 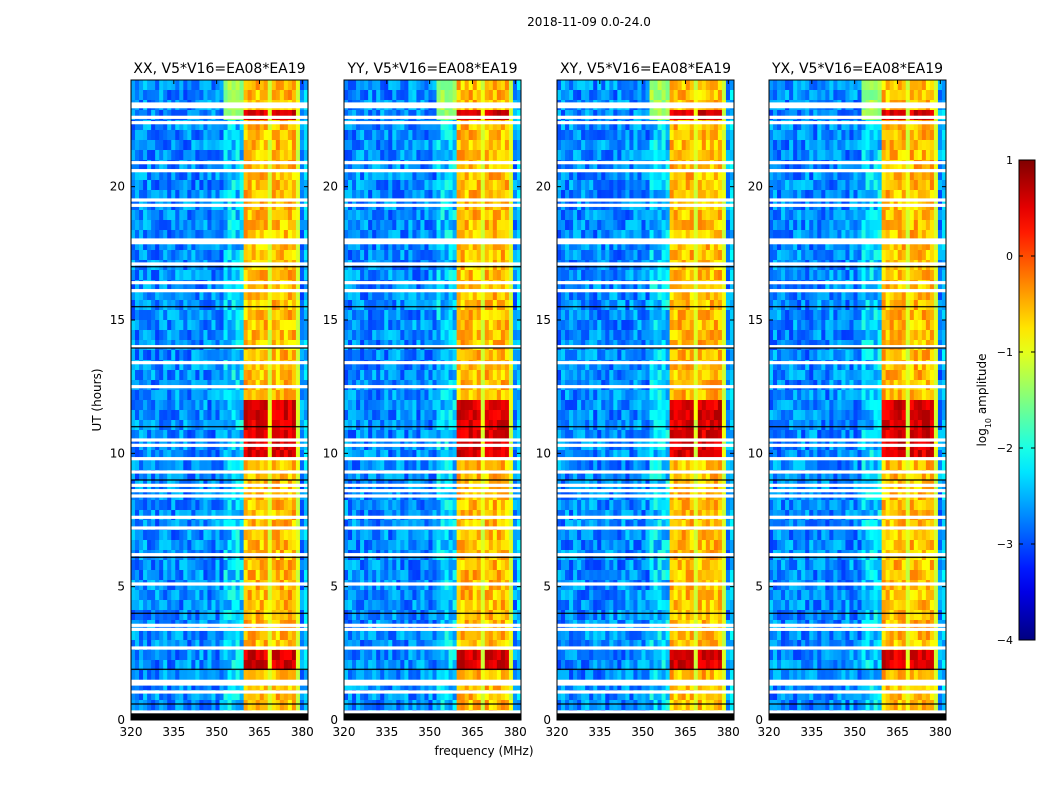 What do you see at coordinates (728, 732) in the screenshot?
I see `x-tick-label: 380` at bounding box center [728, 732].